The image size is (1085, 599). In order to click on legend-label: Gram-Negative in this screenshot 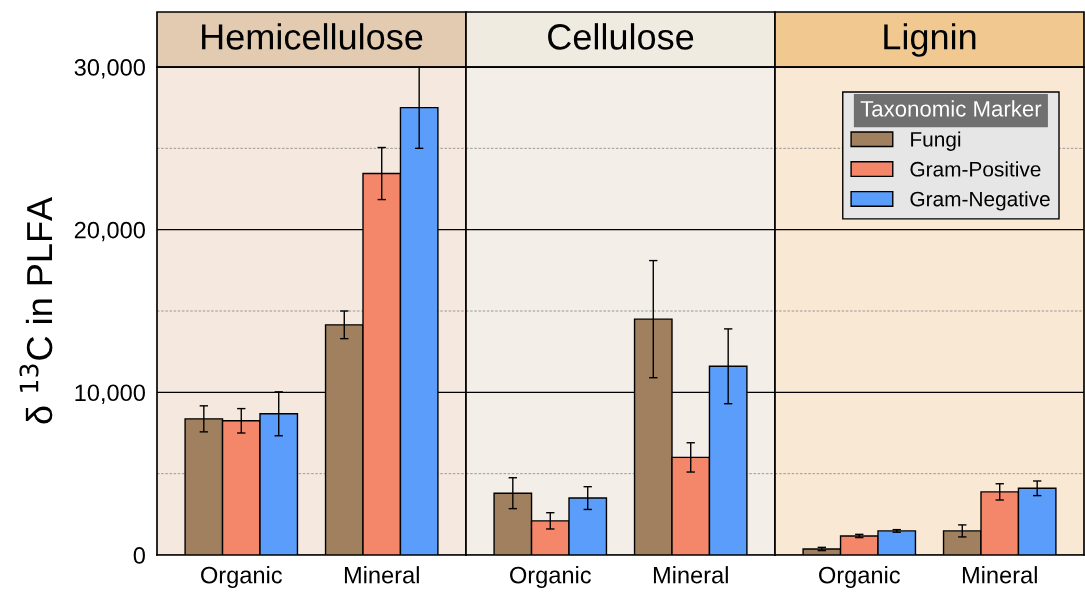, I will do `click(980, 201)`.